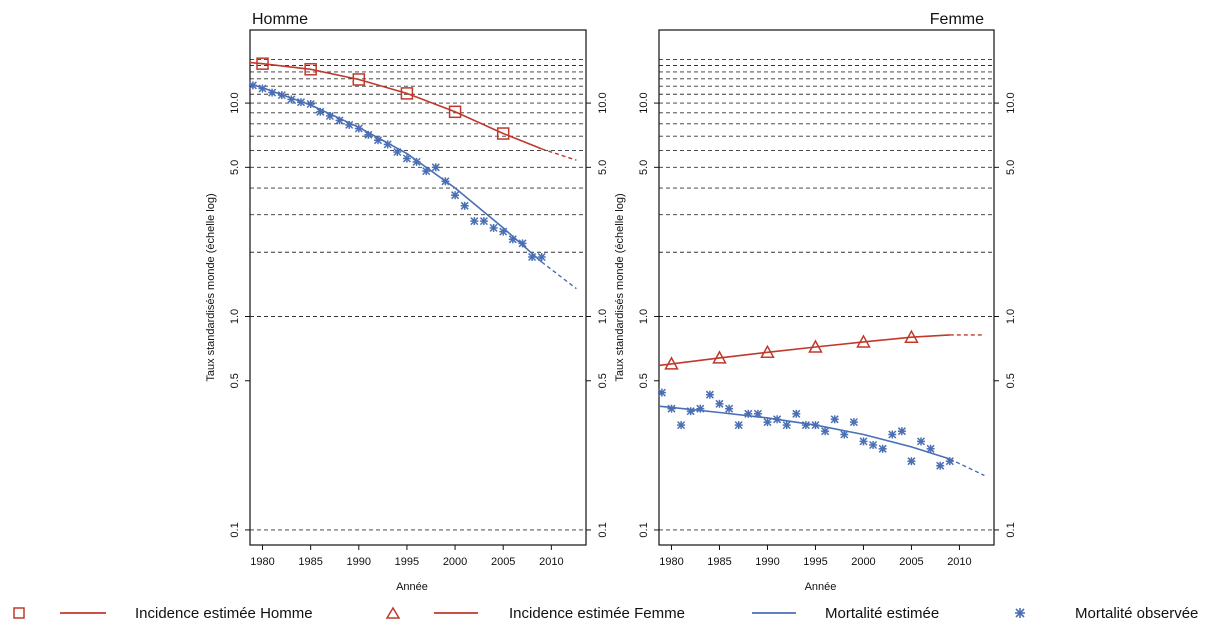 The height and width of the screenshot is (634, 1219). Describe the element at coordinates (224, 613) in the screenshot. I see `legend-label: Incidence estimée Homme` at that location.